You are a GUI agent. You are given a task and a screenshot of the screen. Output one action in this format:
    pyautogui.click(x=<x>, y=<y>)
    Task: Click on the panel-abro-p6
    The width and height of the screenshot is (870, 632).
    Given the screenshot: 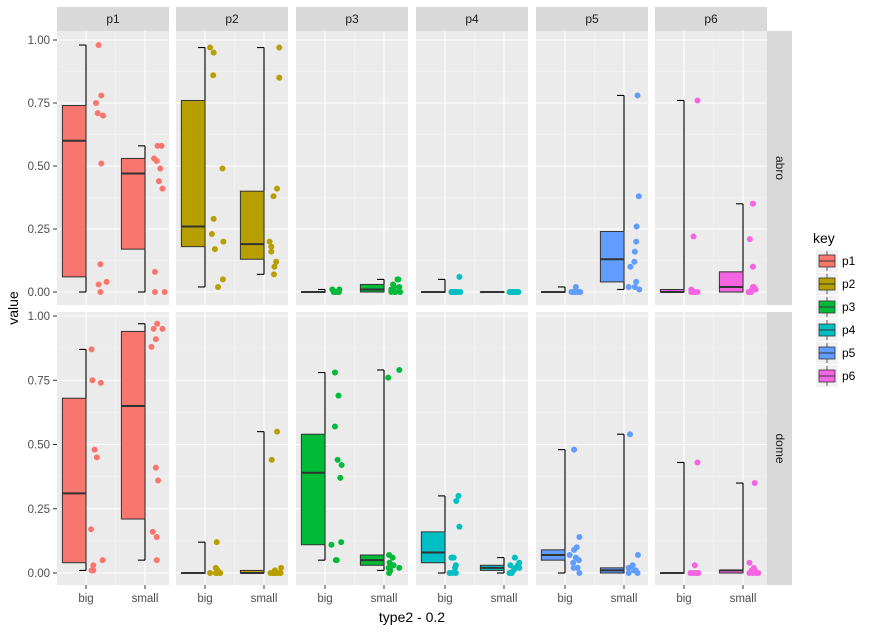 What is the action you would take?
    pyautogui.click(x=711, y=168)
    